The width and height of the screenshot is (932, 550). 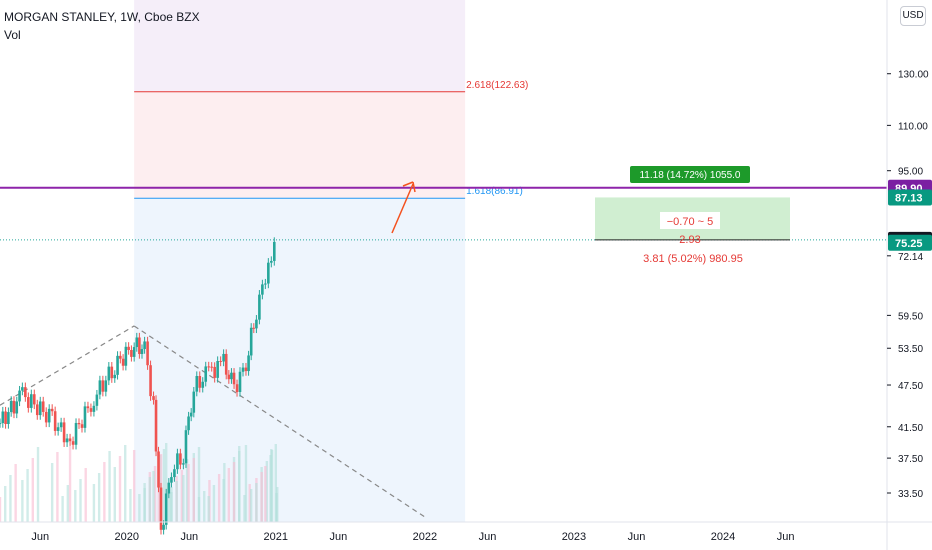 I want to click on stop-label: 3.81 (5.02%) 980.95, so click(x=693, y=259).